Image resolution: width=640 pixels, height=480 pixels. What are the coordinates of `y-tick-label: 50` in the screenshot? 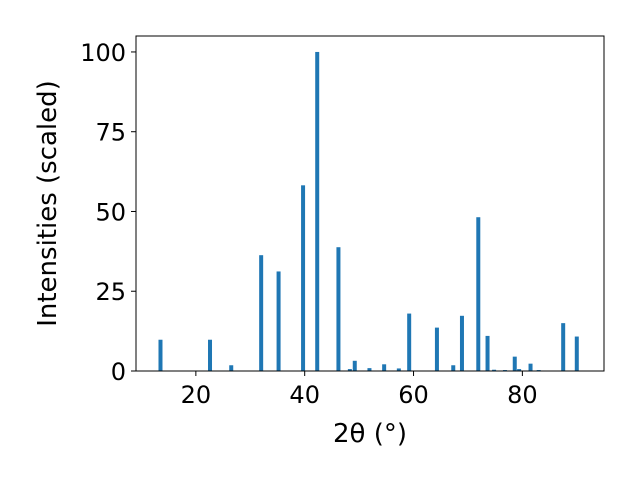 It's located at (110, 212).